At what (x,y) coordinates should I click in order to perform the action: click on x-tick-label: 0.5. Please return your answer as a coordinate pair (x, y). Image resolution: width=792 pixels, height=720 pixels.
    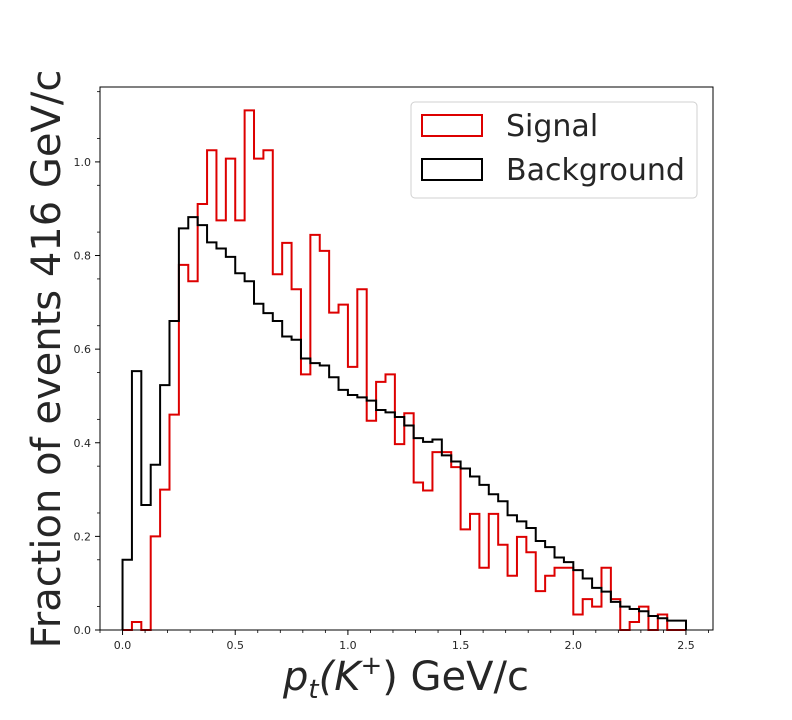
    Looking at the image, I should click on (235, 645).